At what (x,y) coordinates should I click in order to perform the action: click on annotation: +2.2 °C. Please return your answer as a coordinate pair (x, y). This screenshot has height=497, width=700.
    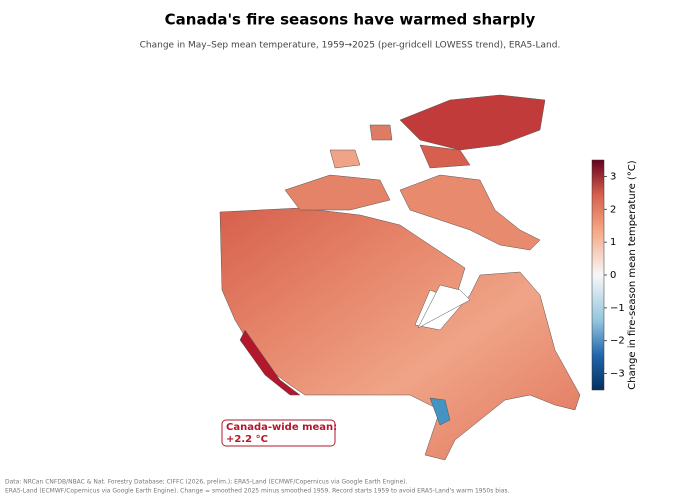
    Looking at the image, I should click on (247, 439).